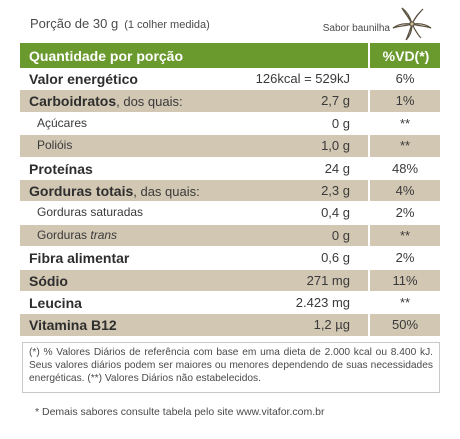 This screenshot has width=460, height=439. I want to click on row-amount: 0,6 g, so click(335, 258).